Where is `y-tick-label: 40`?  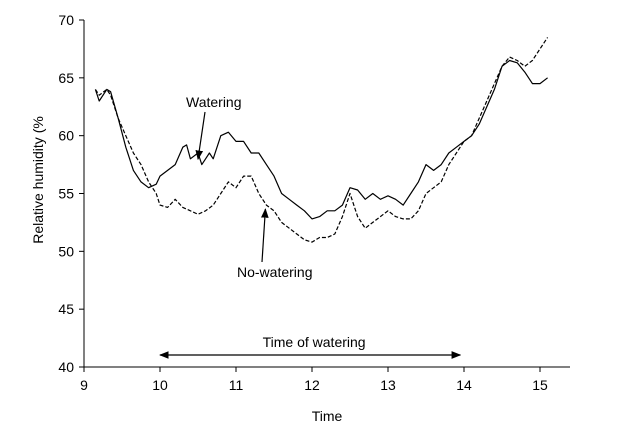 y-tick-label: 40 is located at coordinates (66, 367).